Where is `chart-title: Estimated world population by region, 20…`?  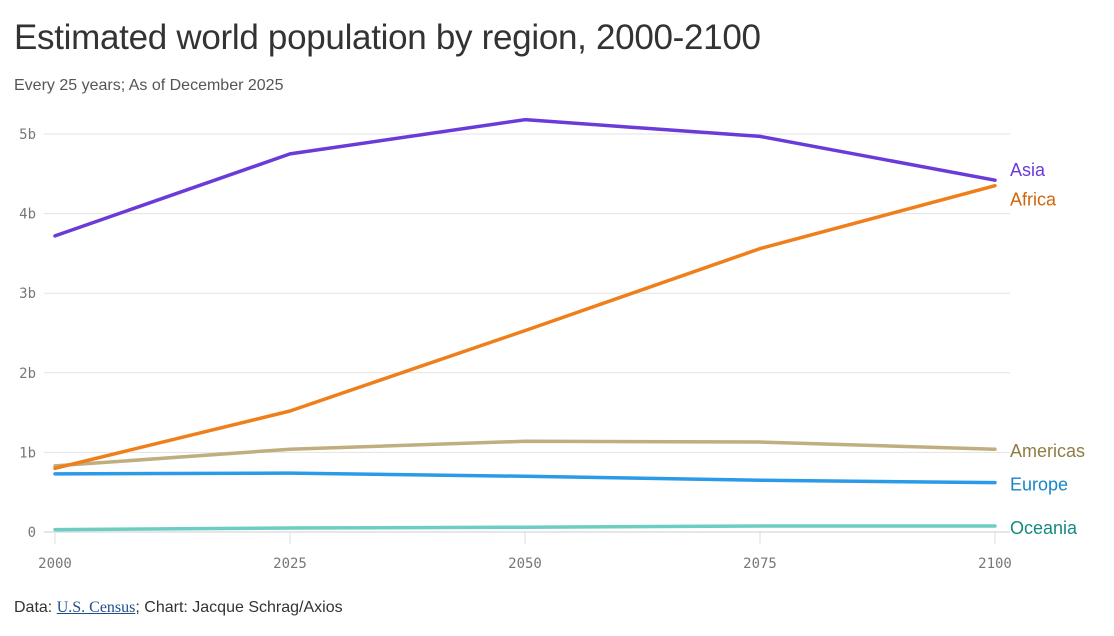 chart-title: Estimated world population by region, 20… is located at coordinates (387, 37).